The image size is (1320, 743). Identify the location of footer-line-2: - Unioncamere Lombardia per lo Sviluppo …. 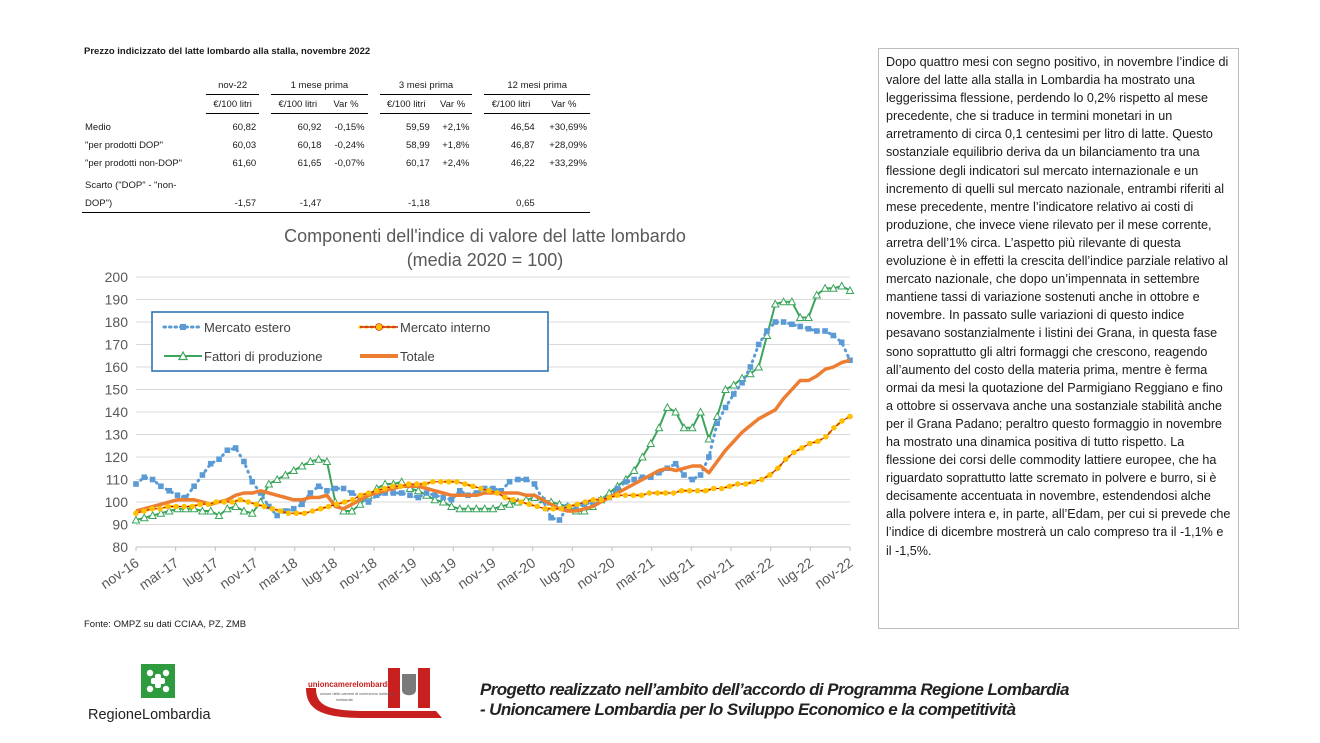
(748, 709).